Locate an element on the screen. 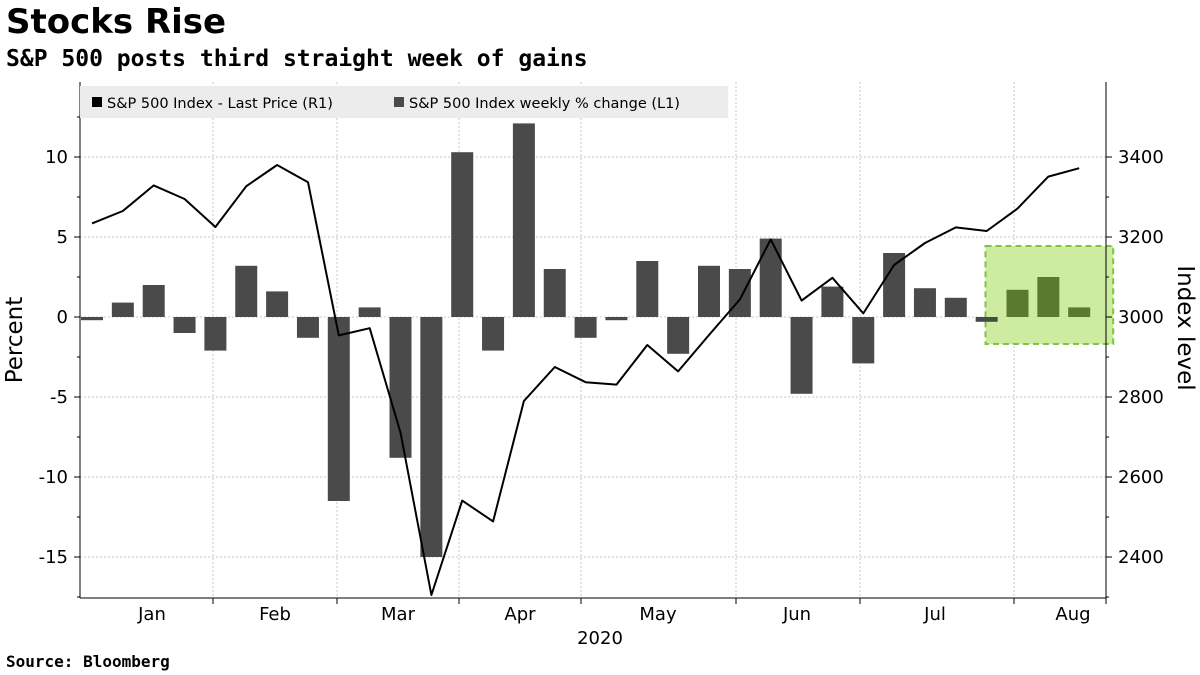 This screenshot has height=675, width=1200. y-left-tick-label: 5 is located at coordinates (62, 237).